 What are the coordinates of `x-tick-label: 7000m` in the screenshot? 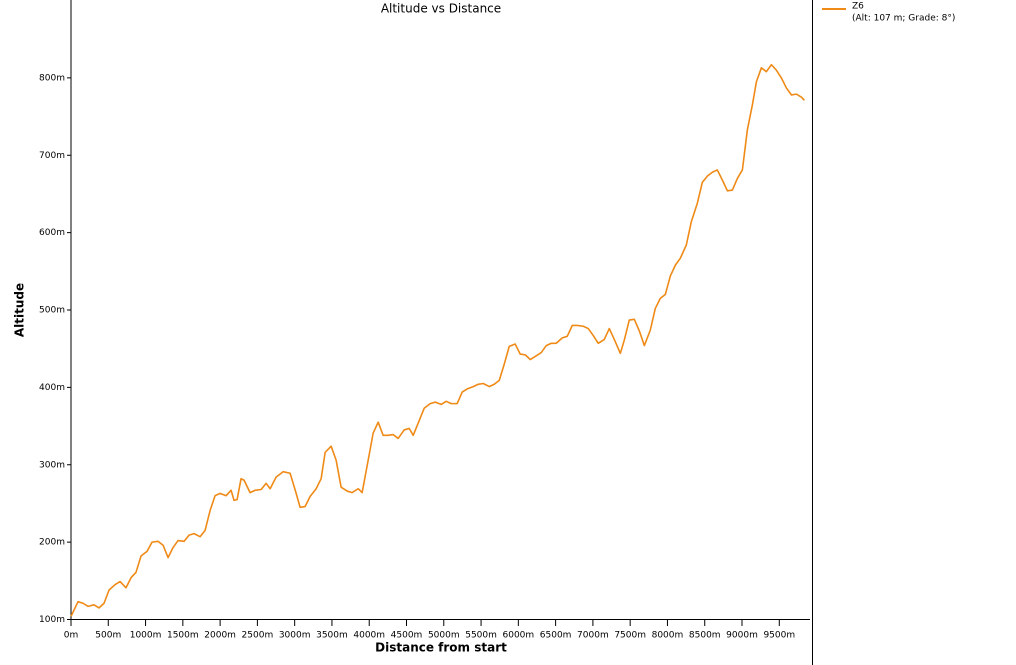 It's located at (593, 636).